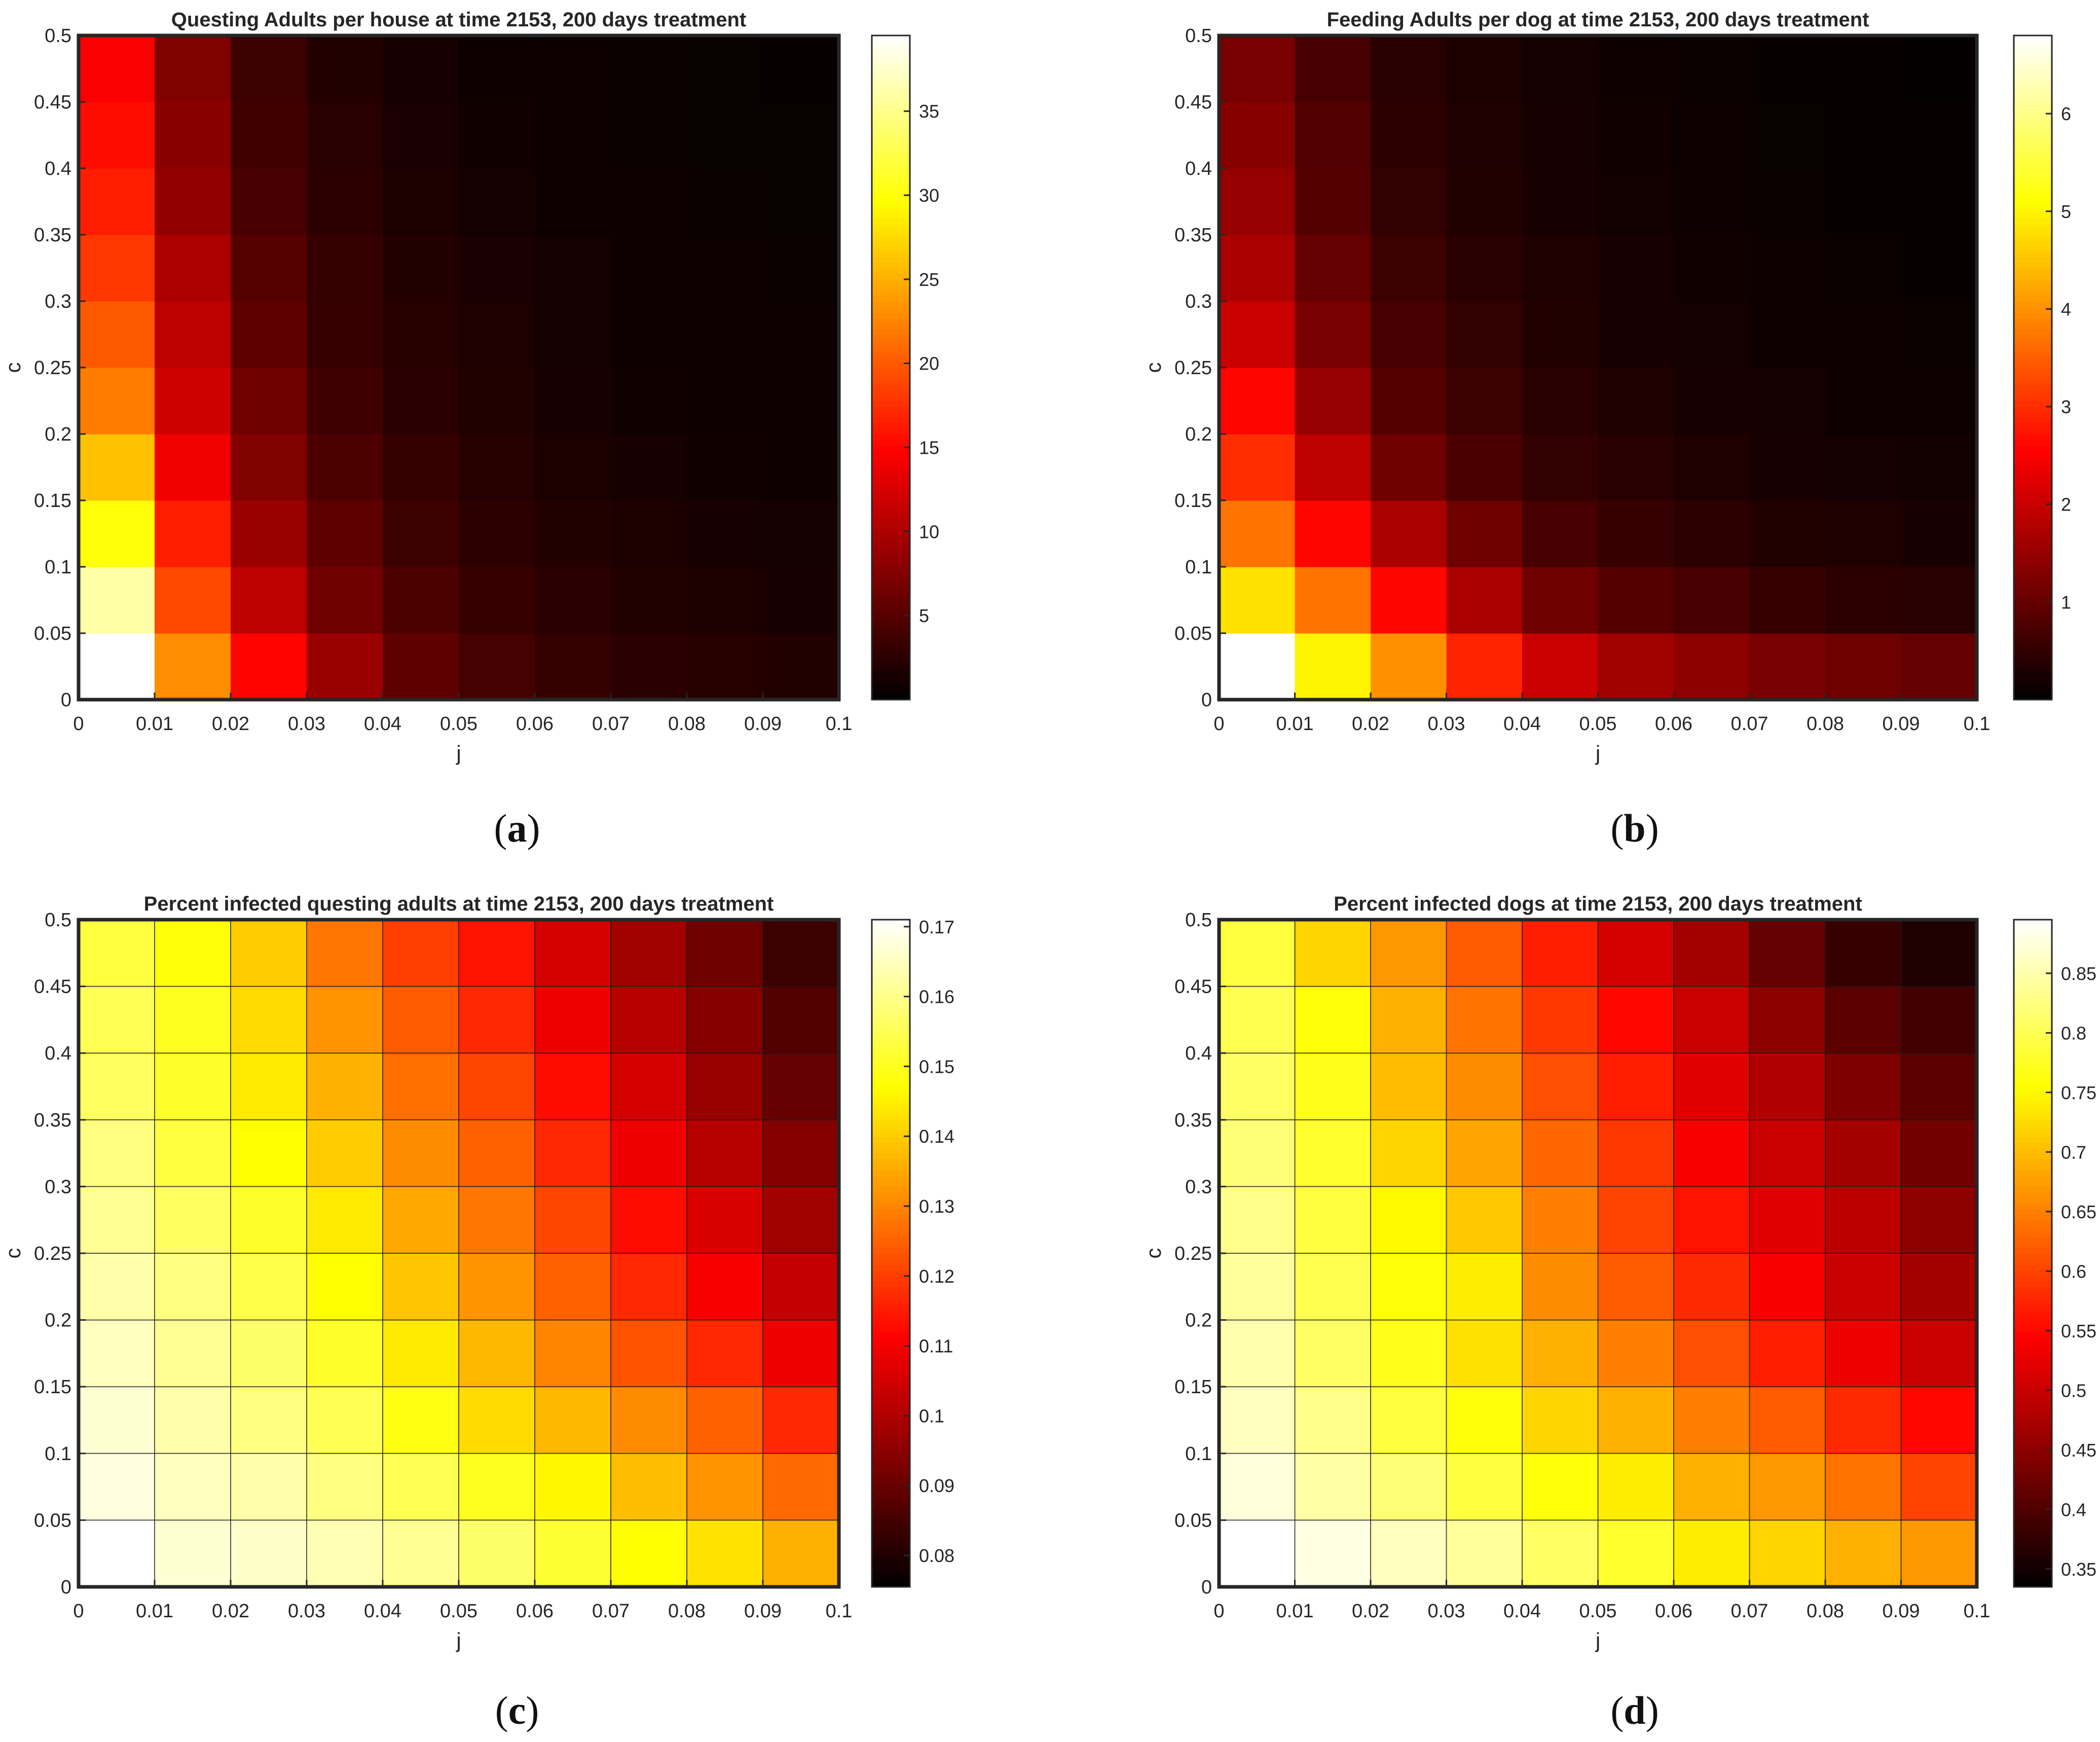 The image size is (2100, 1742). I want to click on panel-label-paren-close: ), so click(533, 828).